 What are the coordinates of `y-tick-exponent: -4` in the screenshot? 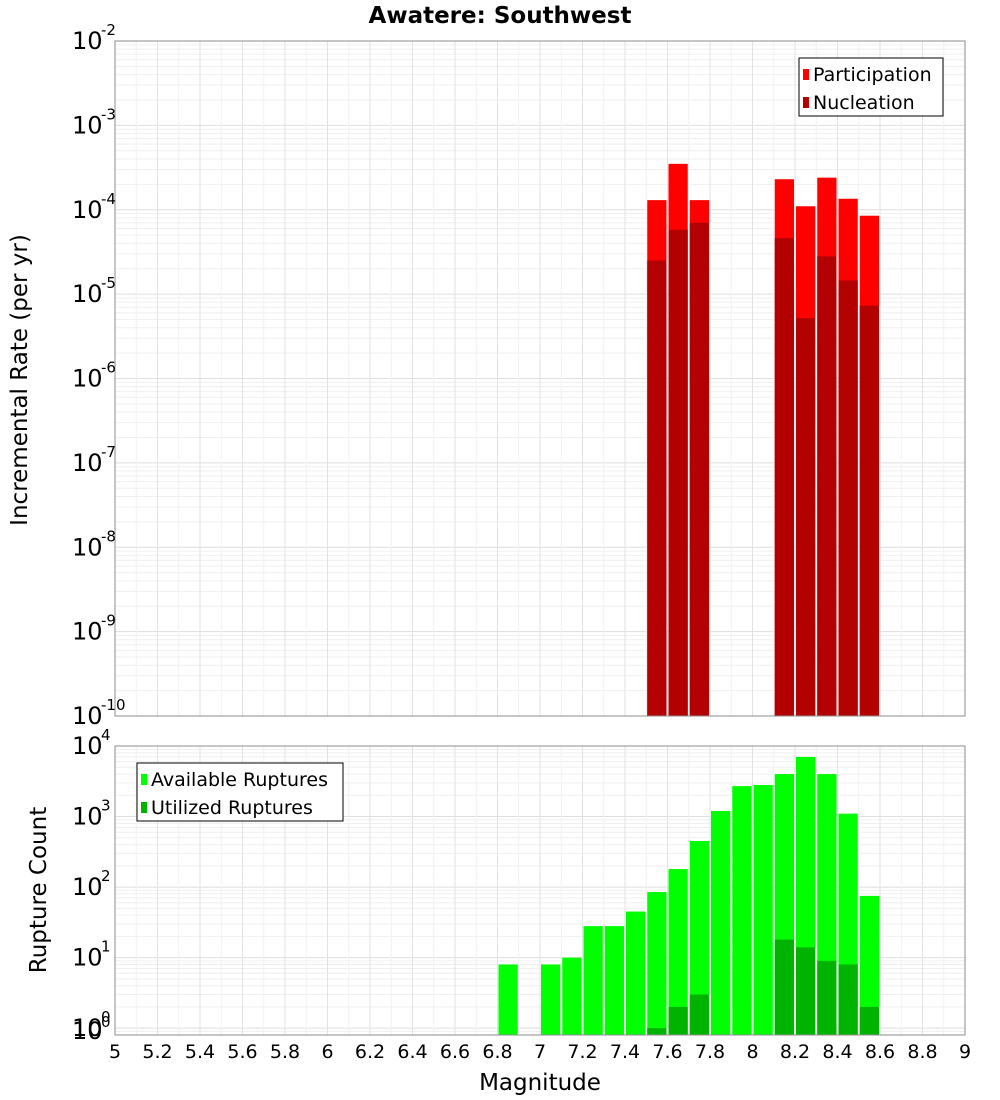 It's located at (108, 199).